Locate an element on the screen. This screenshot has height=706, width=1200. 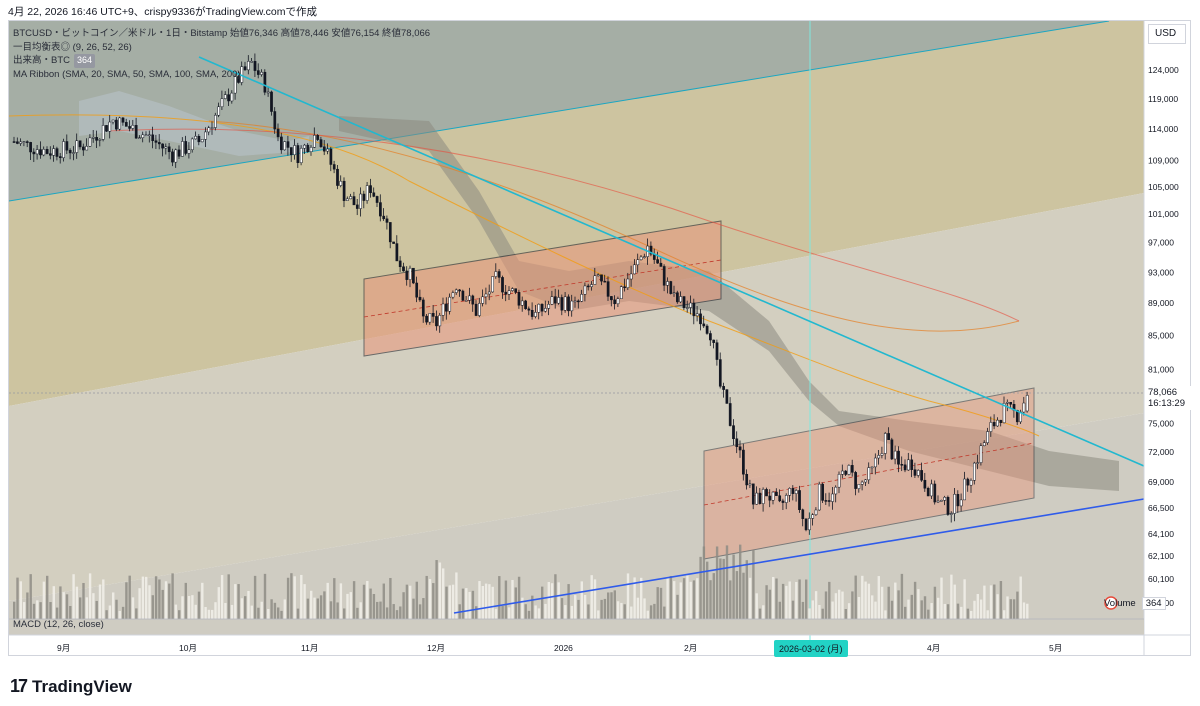
volume-badge: 364 is located at coordinates (85, 61).